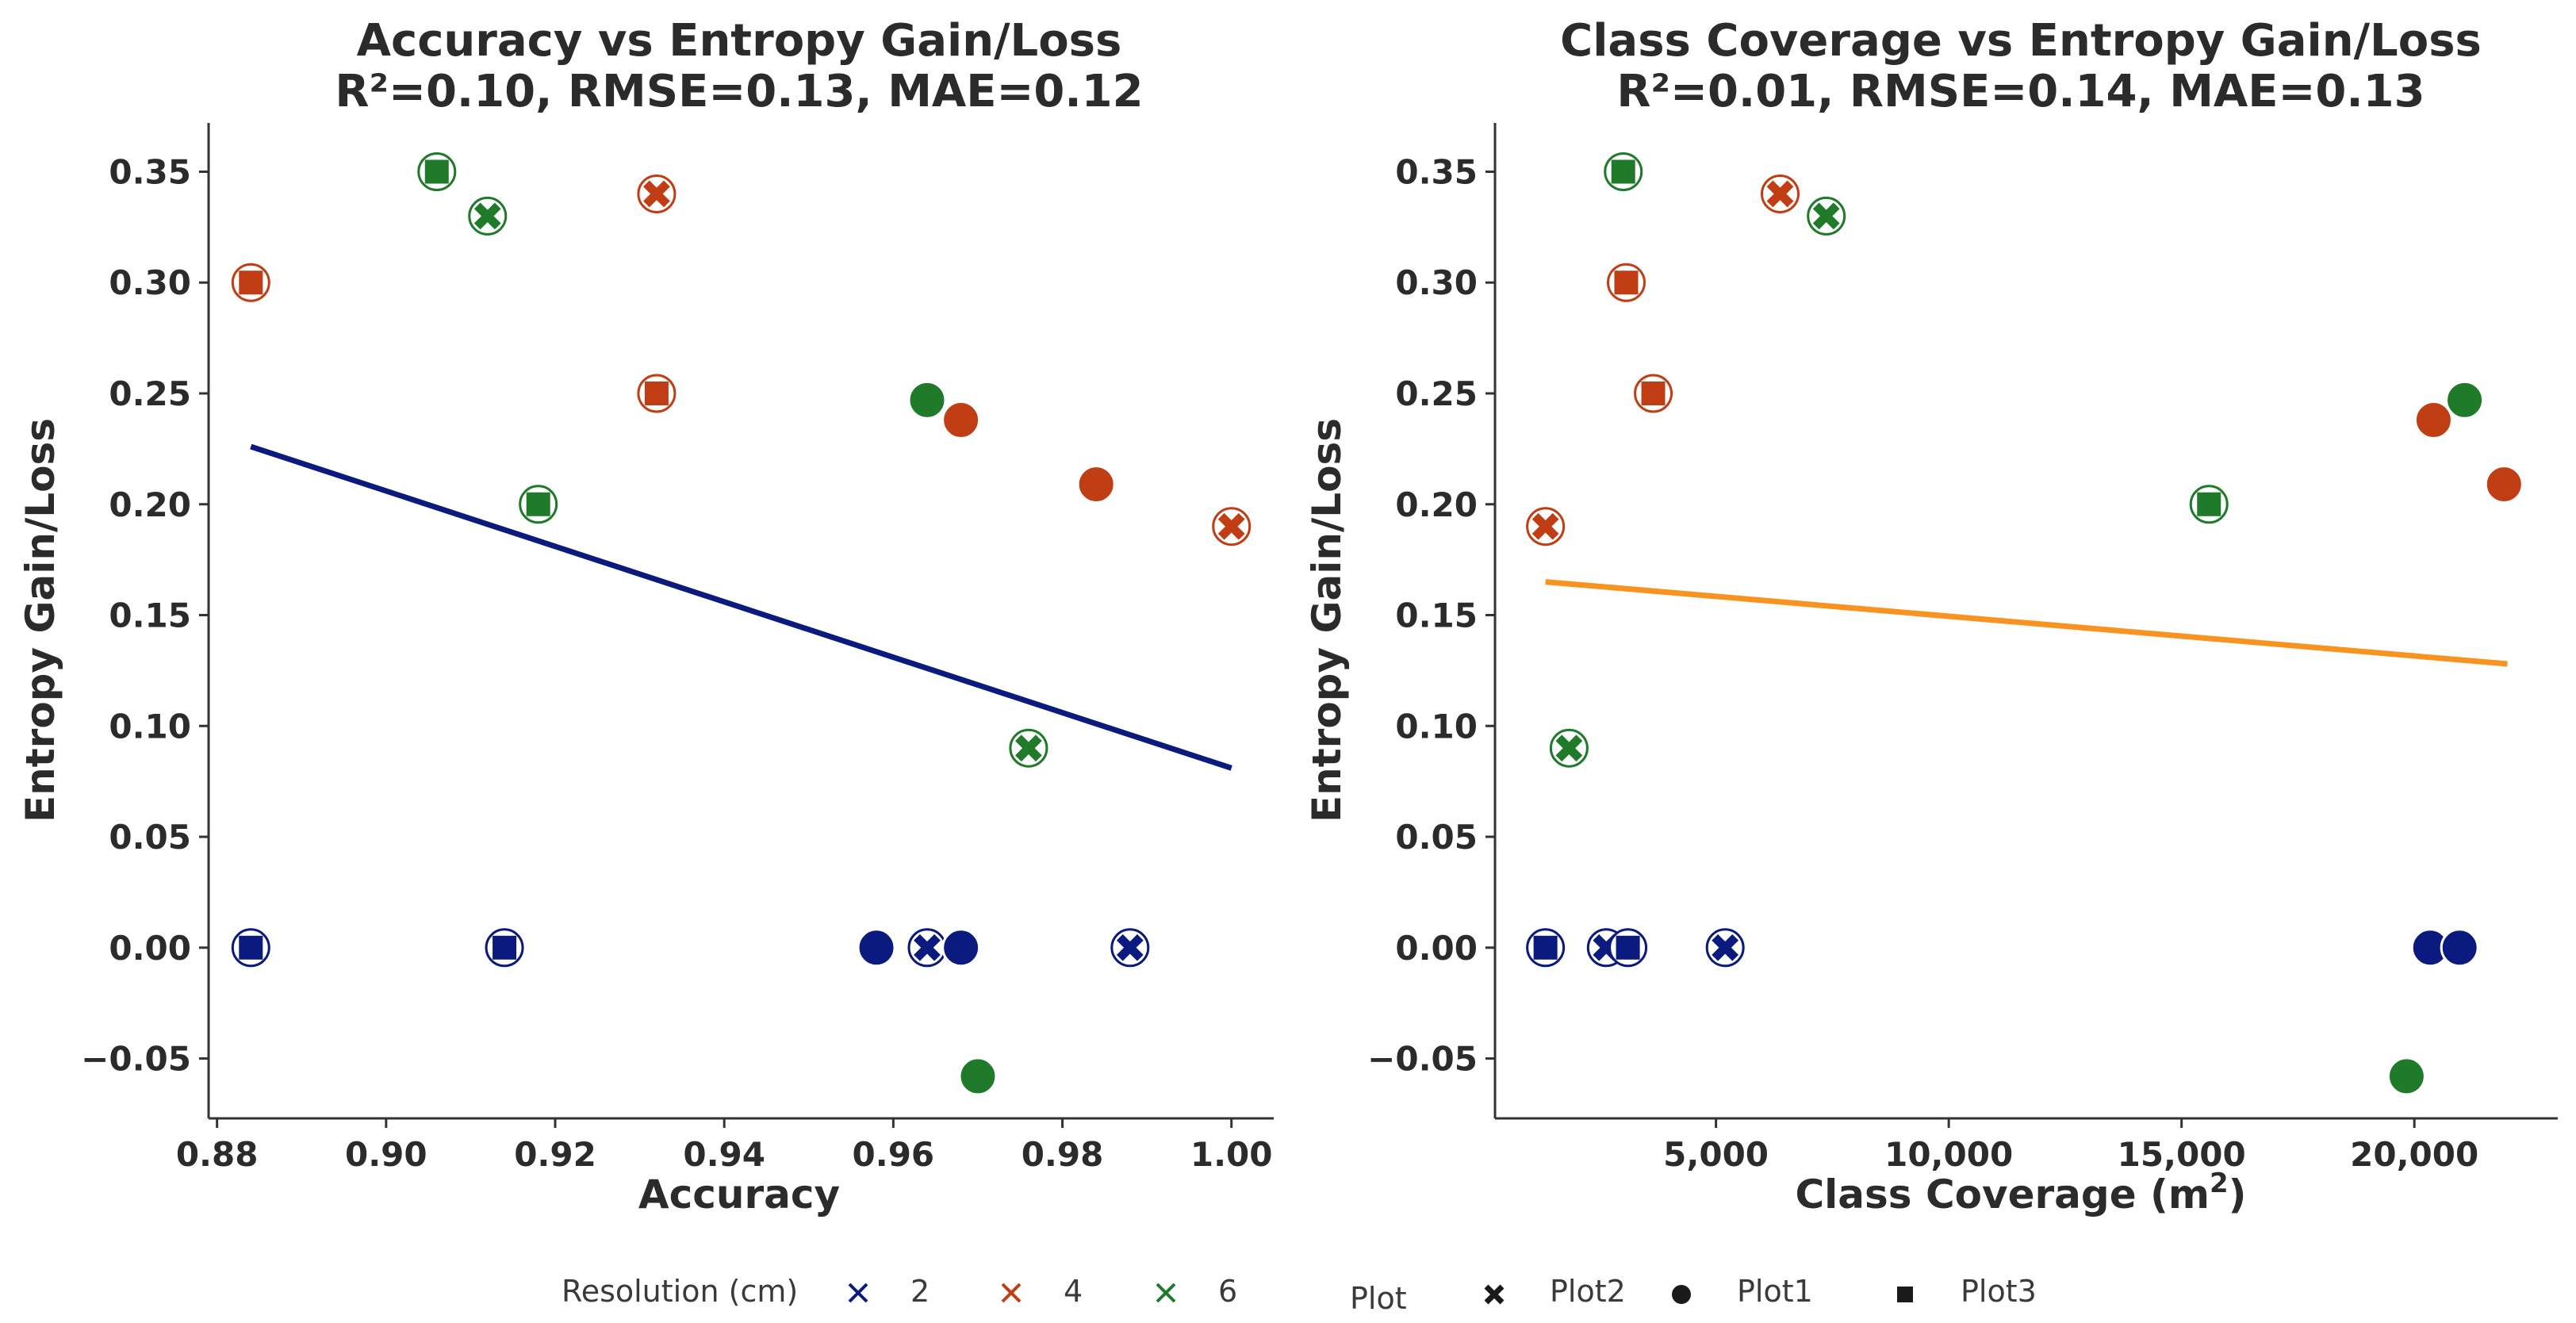 The height and width of the screenshot is (1323, 2576). What do you see at coordinates (724, 1154) in the screenshot?
I see `x-tick-label: 0.94` at bounding box center [724, 1154].